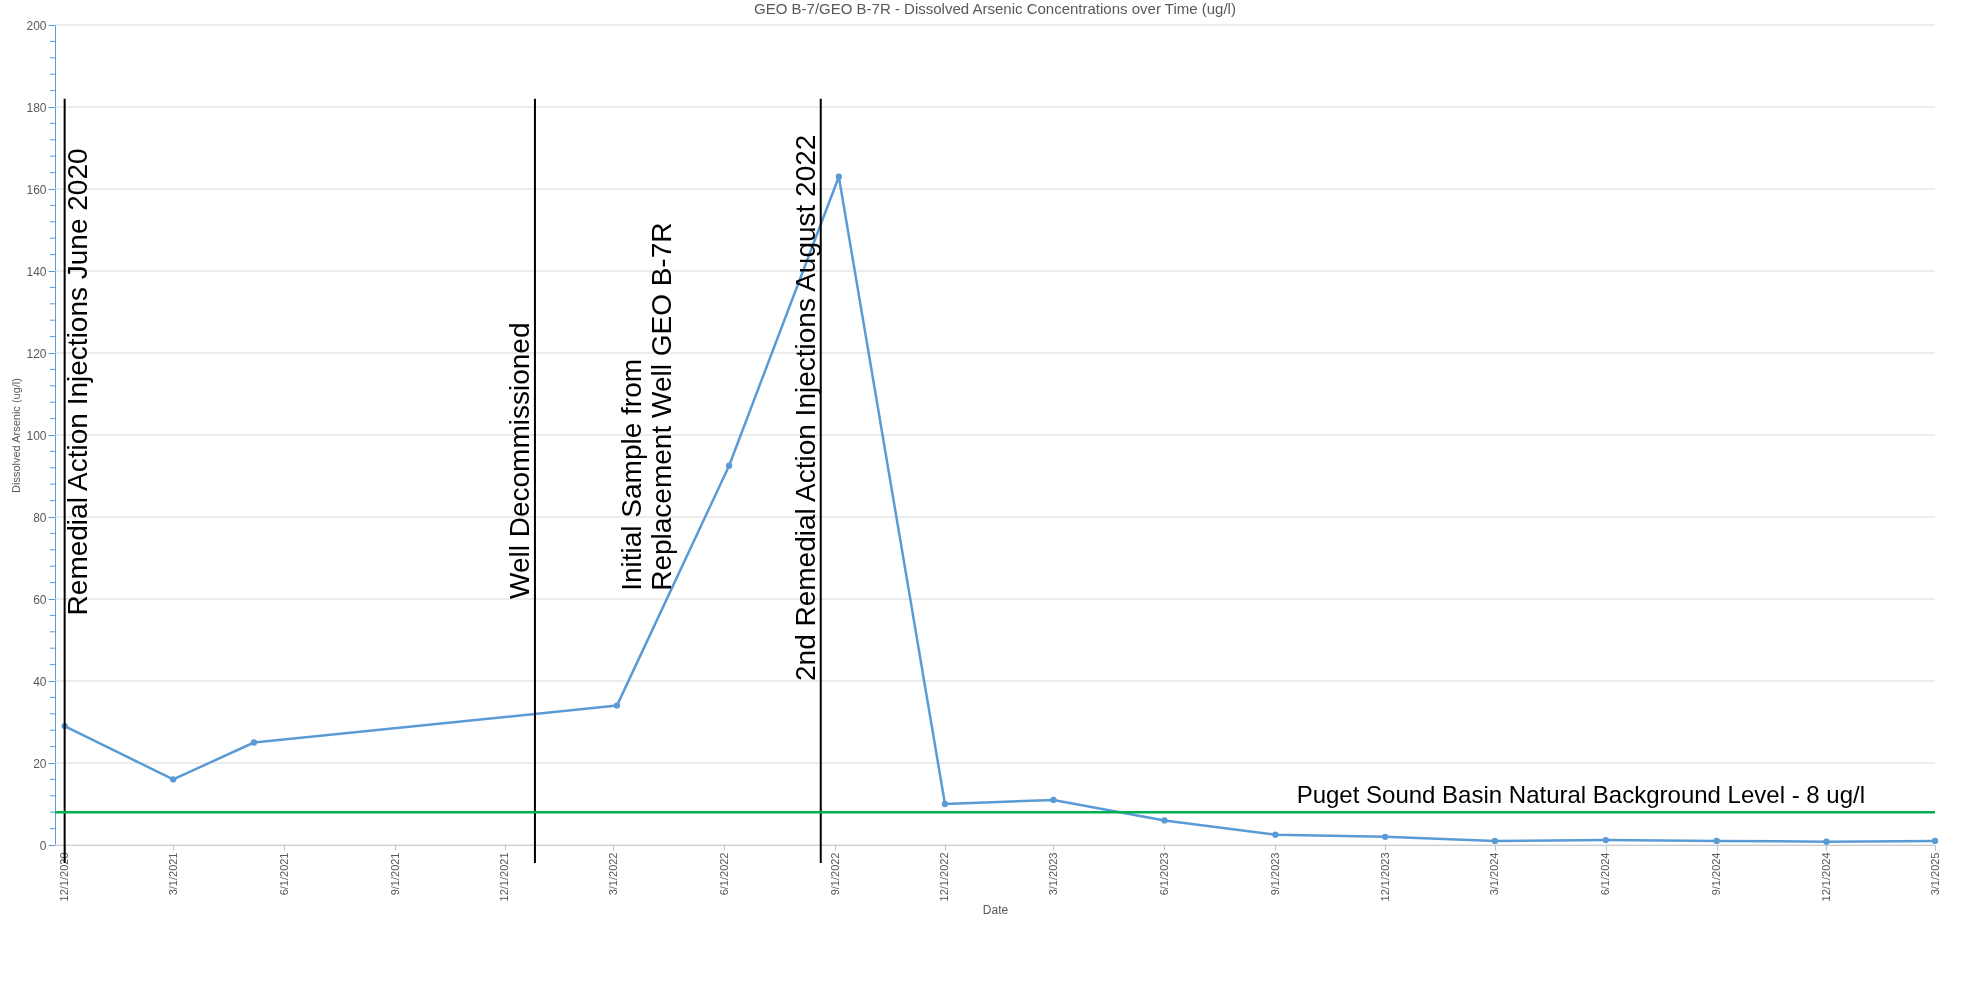 This screenshot has height=1002, width=1982. I want to click on y-tick-label: 160, so click(36, 189).